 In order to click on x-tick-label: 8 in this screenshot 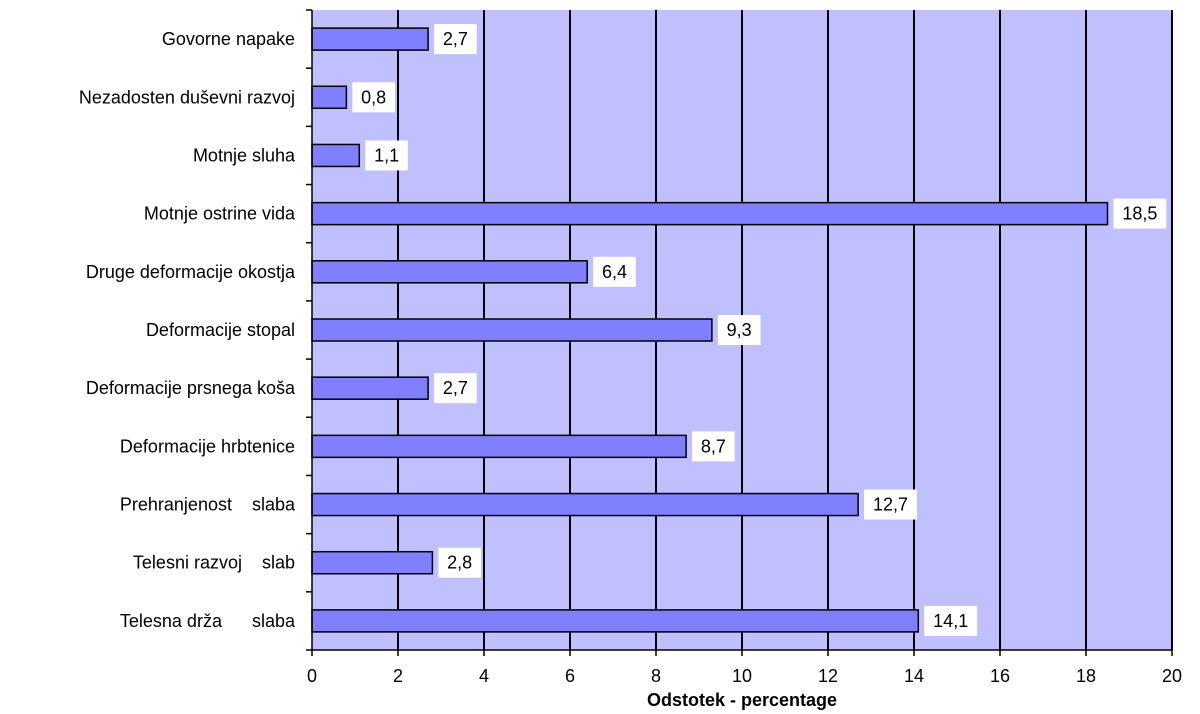, I will do `click(656, 676)`.